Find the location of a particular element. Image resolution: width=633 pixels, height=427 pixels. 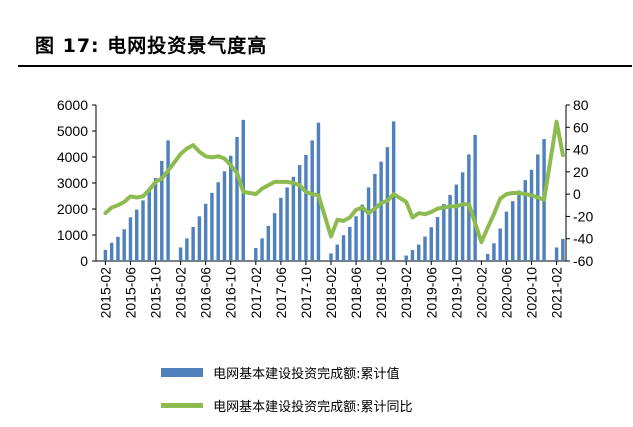

x-tick-label: 2016-06 is located at coordinates (206, 293).